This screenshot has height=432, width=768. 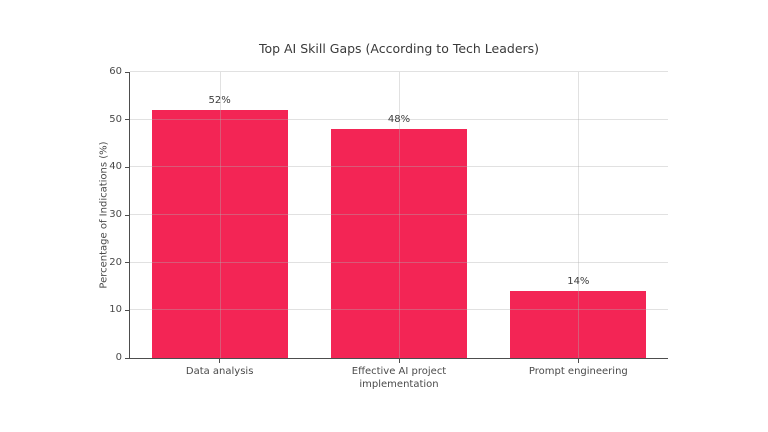 What do you see at coordinates (115, 167) in the screenshot?
I see `y-tick-label: 40` at bounding box center [115, 167].